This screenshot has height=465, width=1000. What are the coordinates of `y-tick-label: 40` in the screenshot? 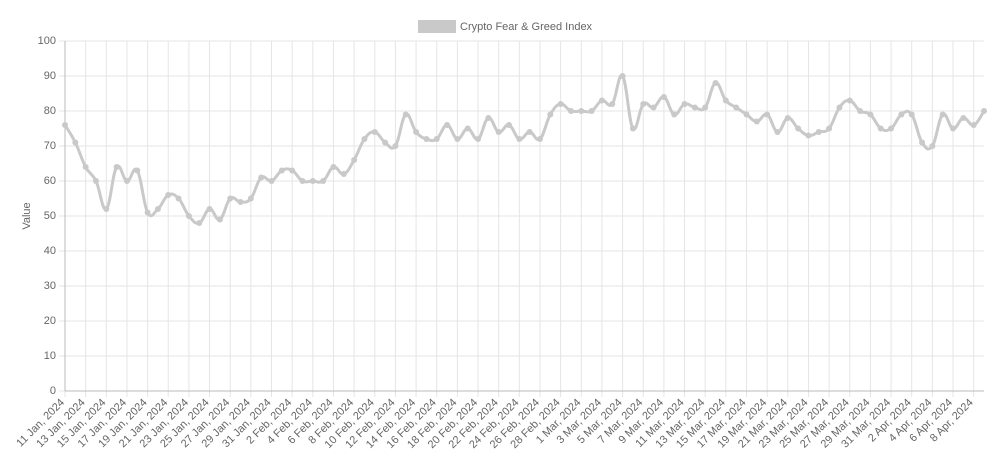 It's located at (50, 251).